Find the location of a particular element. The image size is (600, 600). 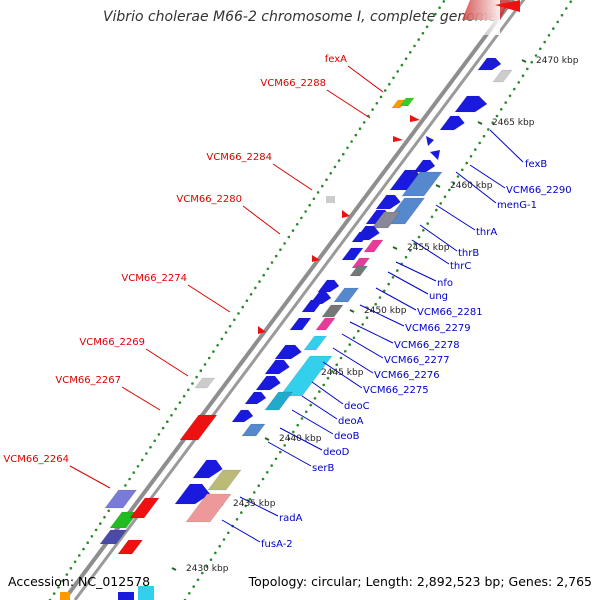

reverse-gene-label: thrA is located at coordinates (486, 232).